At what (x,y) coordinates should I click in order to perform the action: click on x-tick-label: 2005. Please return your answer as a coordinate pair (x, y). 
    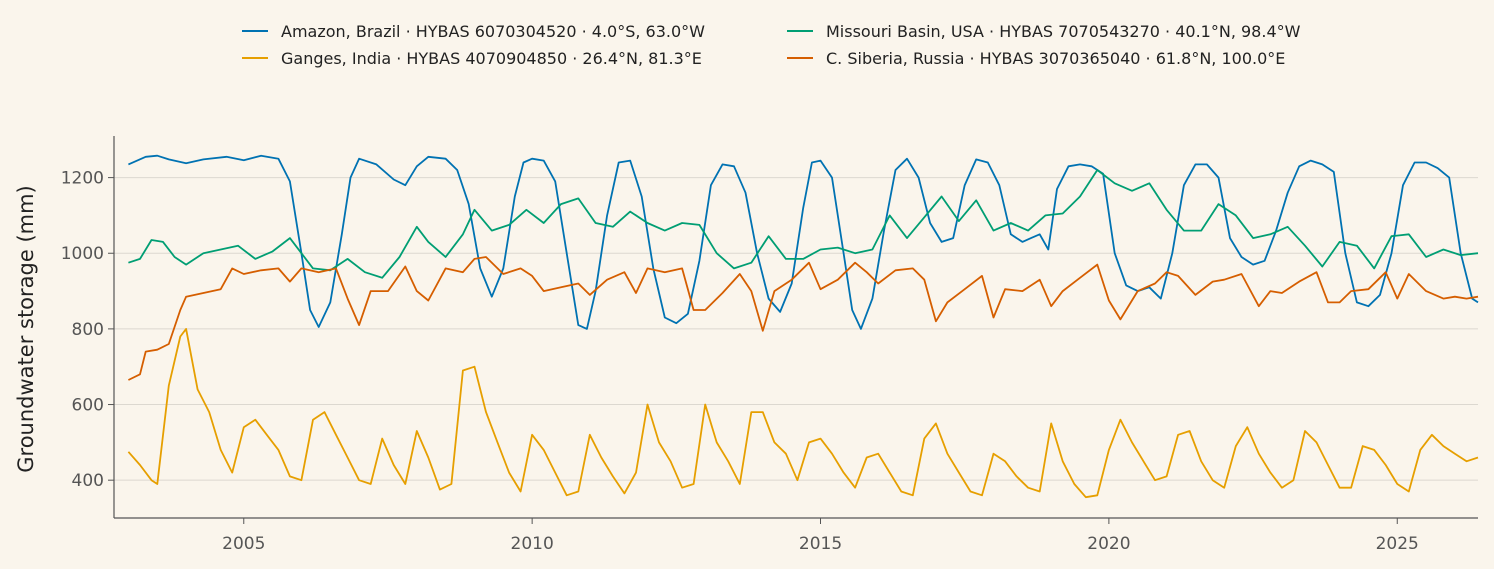
    Looking at the image, I should click on (243, 544).